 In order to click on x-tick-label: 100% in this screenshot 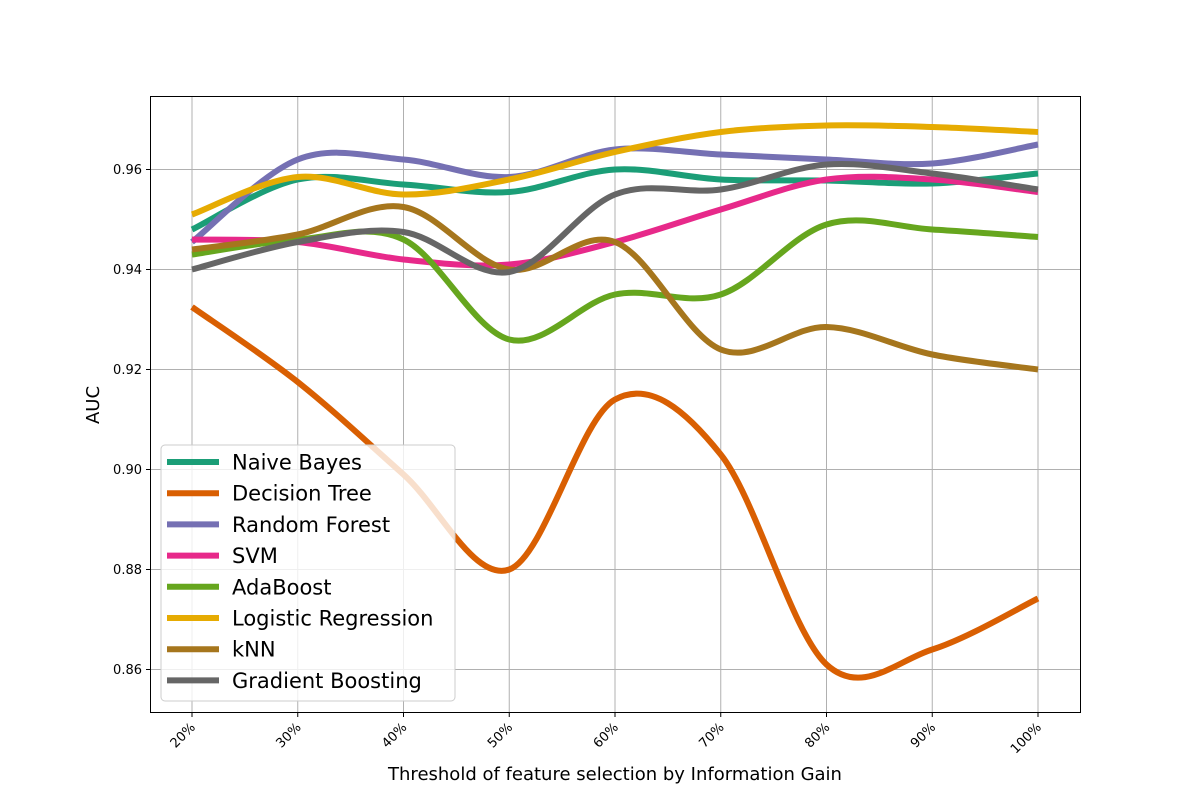, I will do `click(1026, 738)`.